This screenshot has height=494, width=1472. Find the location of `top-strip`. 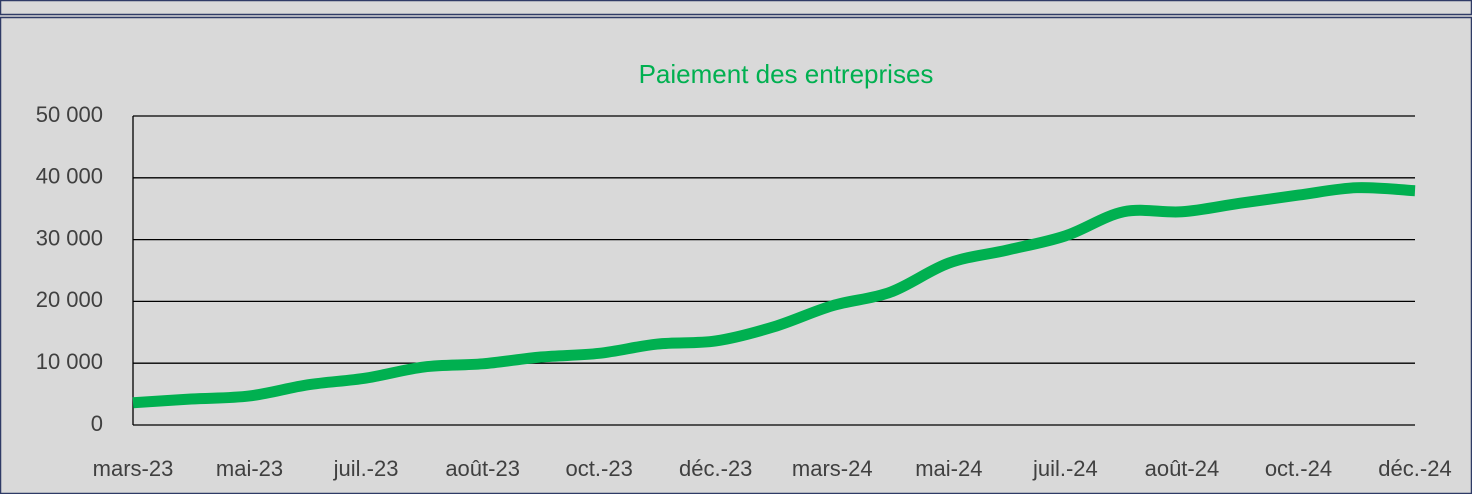

top-strip is located at coordinates (736, 8).